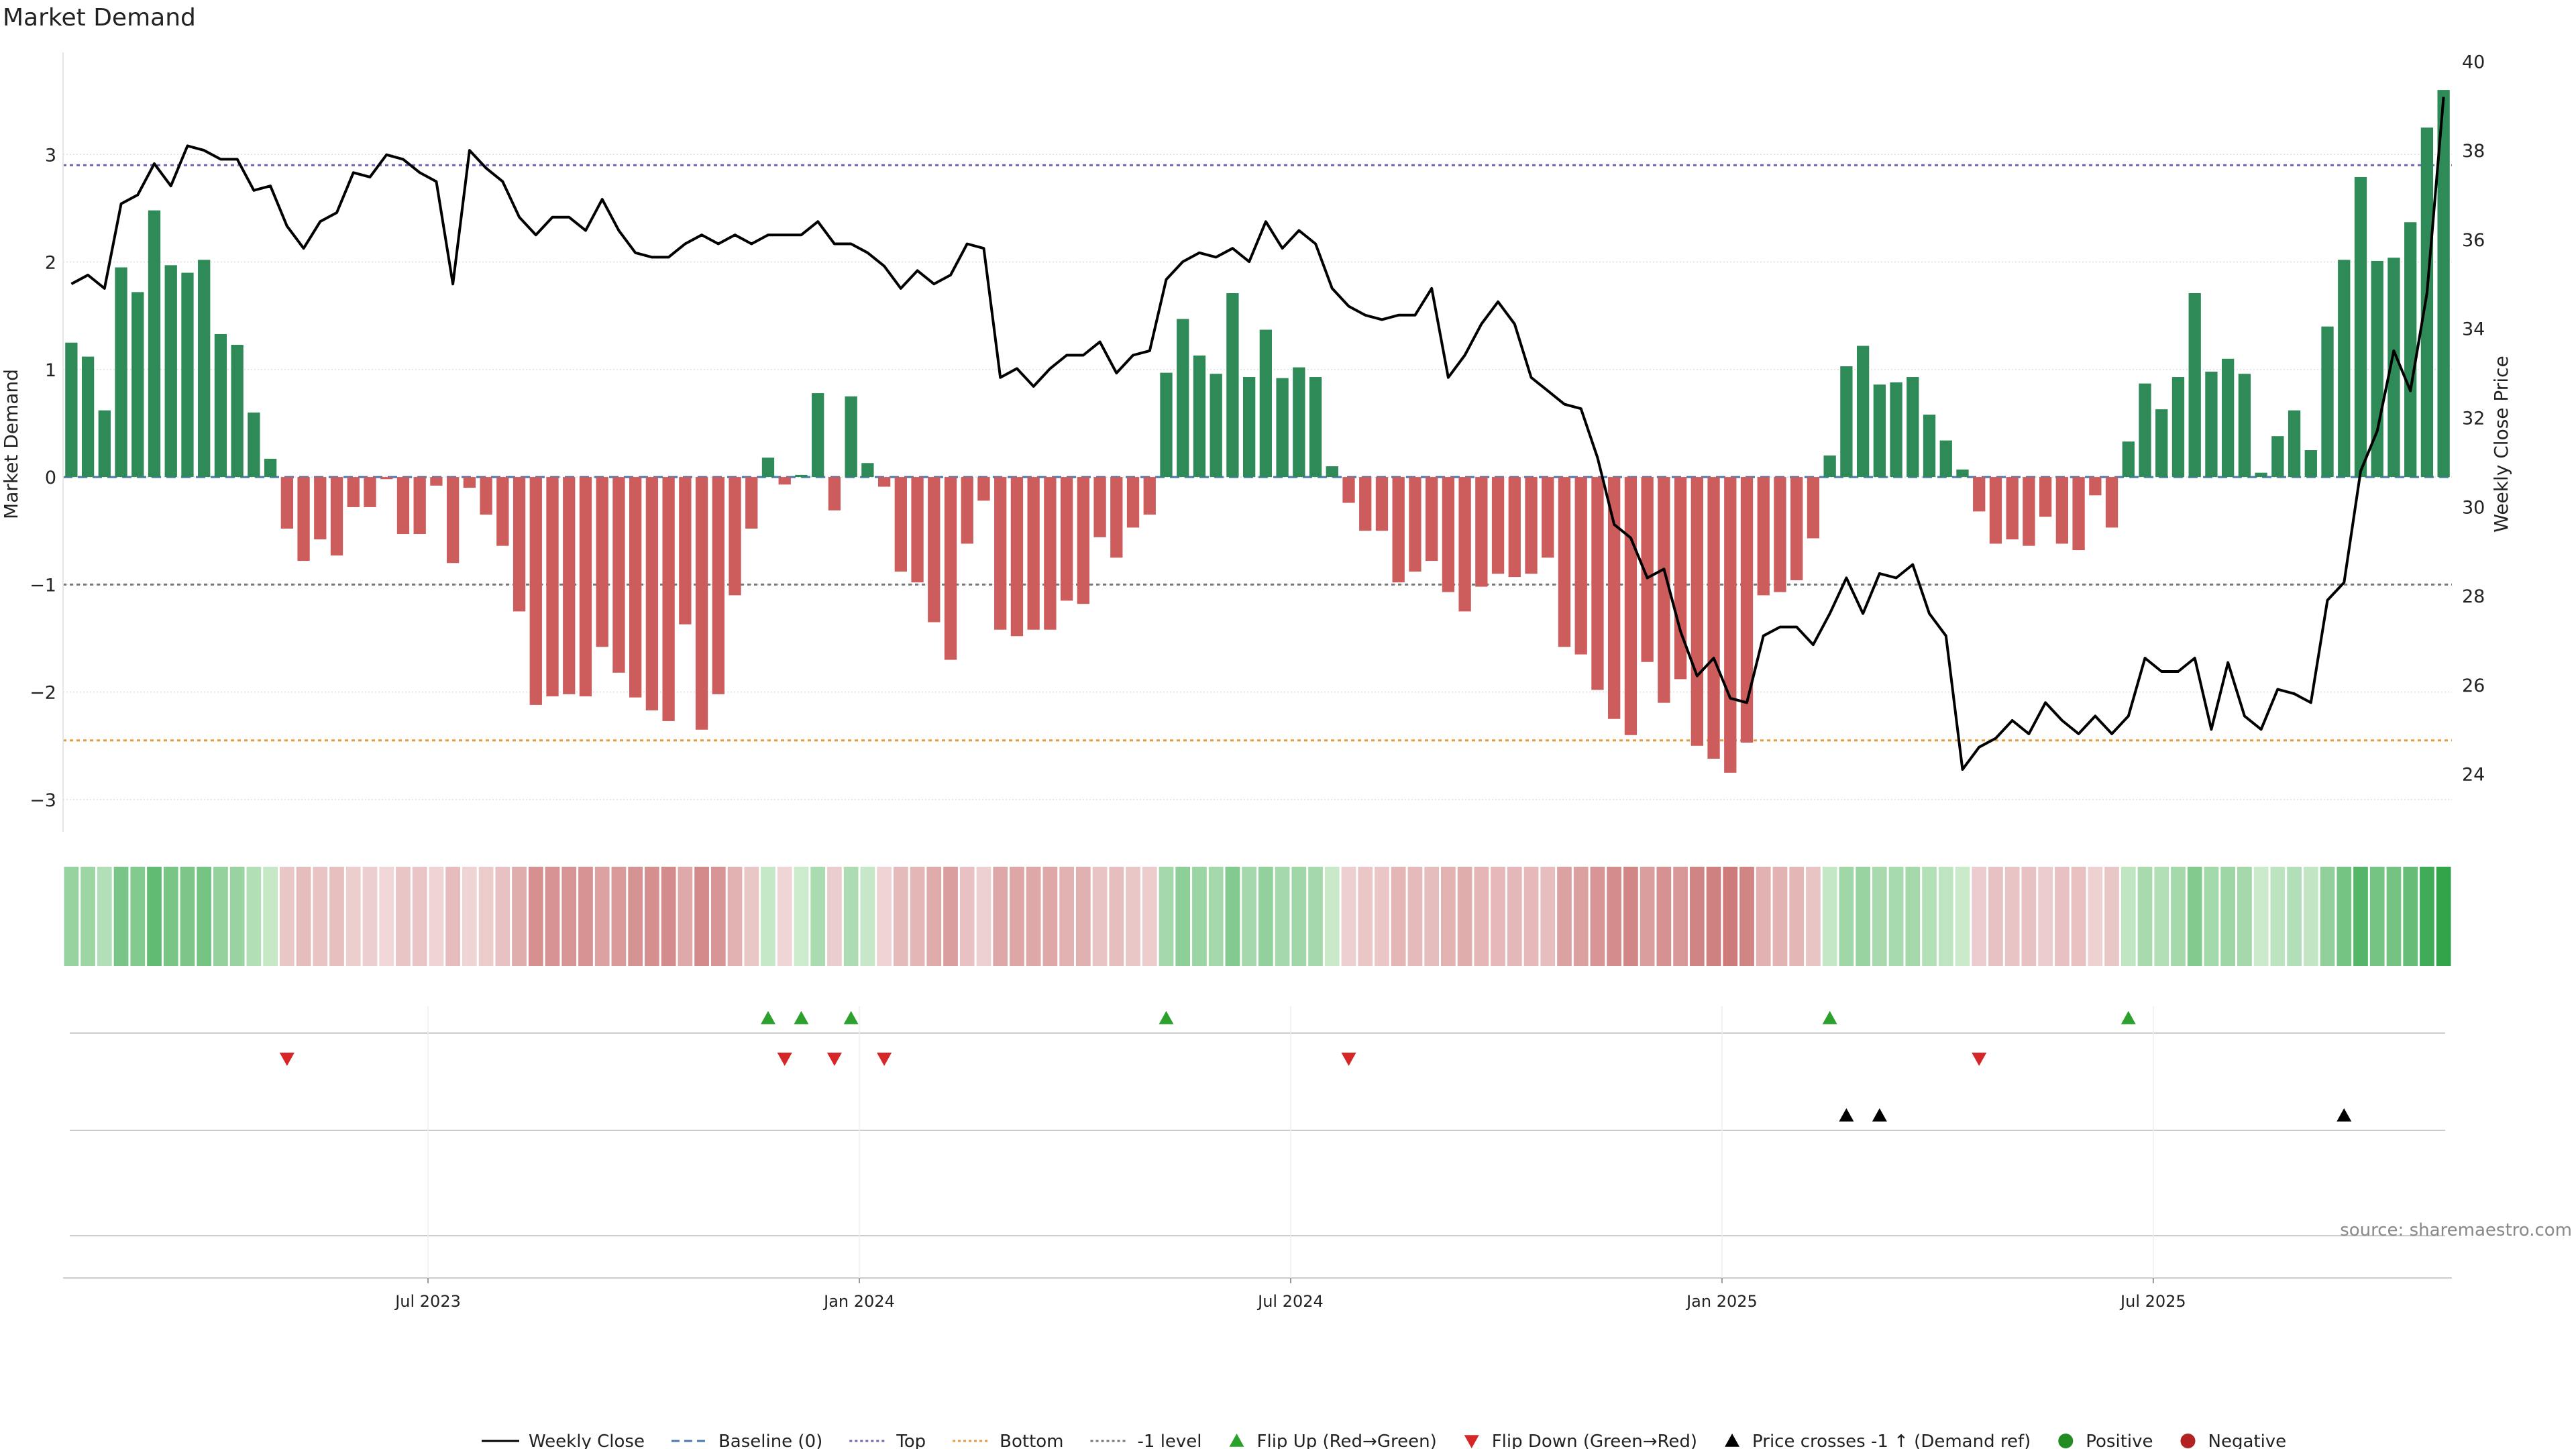  Describe the element at coordinates (2473, 418) in the screenshot. I see `right-axis: 24 26 28 30 32 34 36 38 40` at that location.